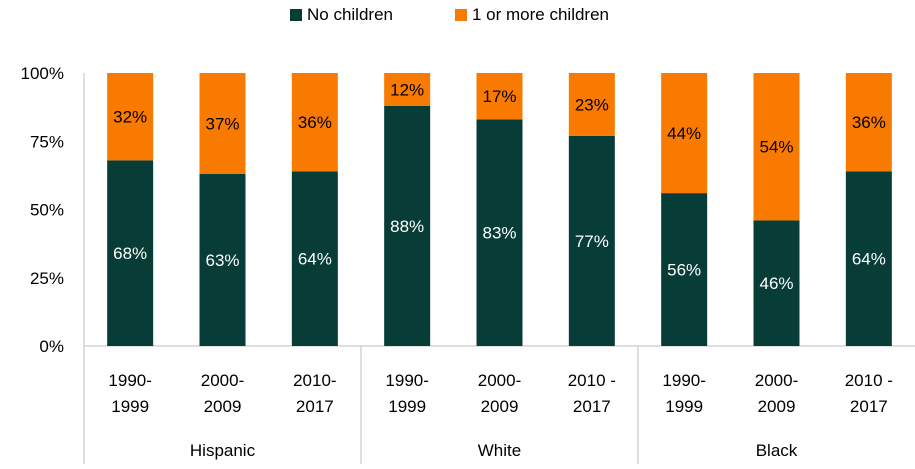 Image resolution: width=915 pixels, height=469 pixels. I want to click on y-tick-label: 25%, so click(47, 278).